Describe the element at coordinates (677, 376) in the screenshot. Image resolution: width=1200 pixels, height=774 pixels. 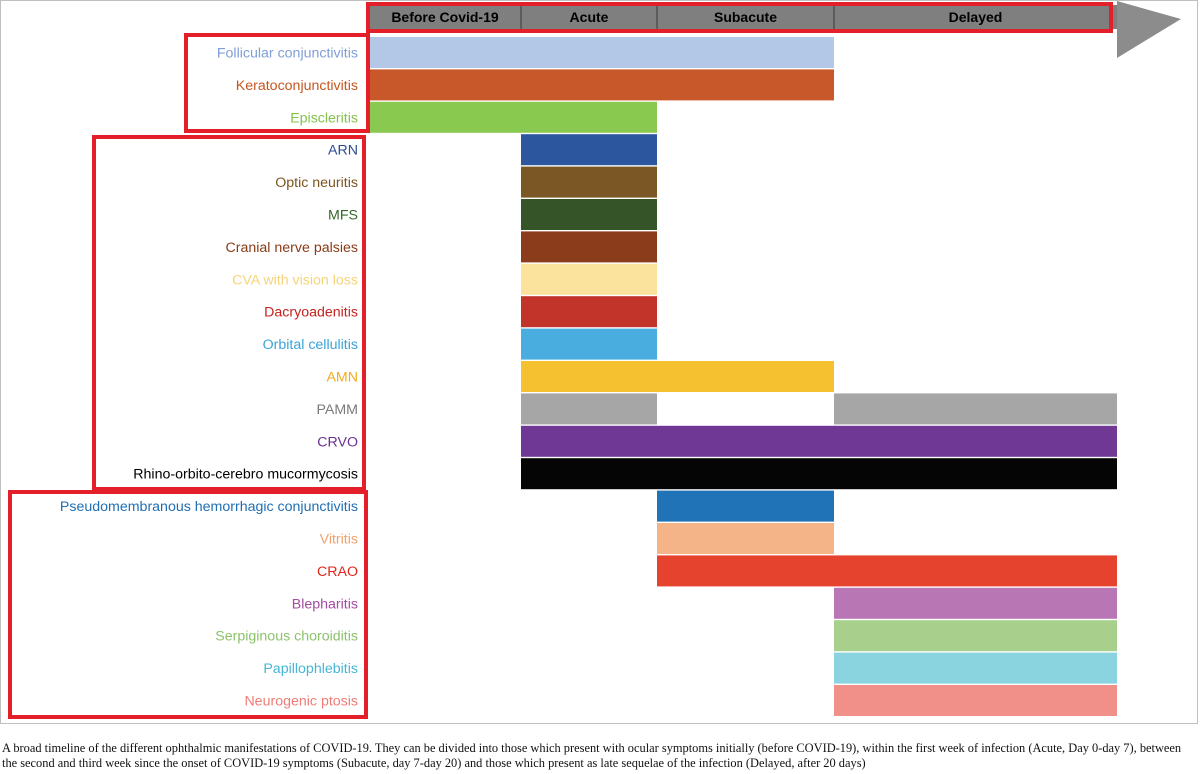
I see `bar-amn` at that location.